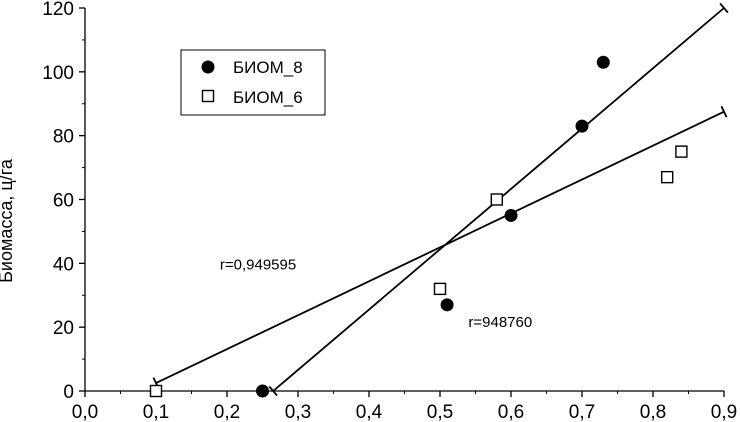 The image size is (740, 422). What do you see at coordinates (369, 412) in the screenshot?
I see `x-tick-label: 0,4` at bounding box center [369, 412].